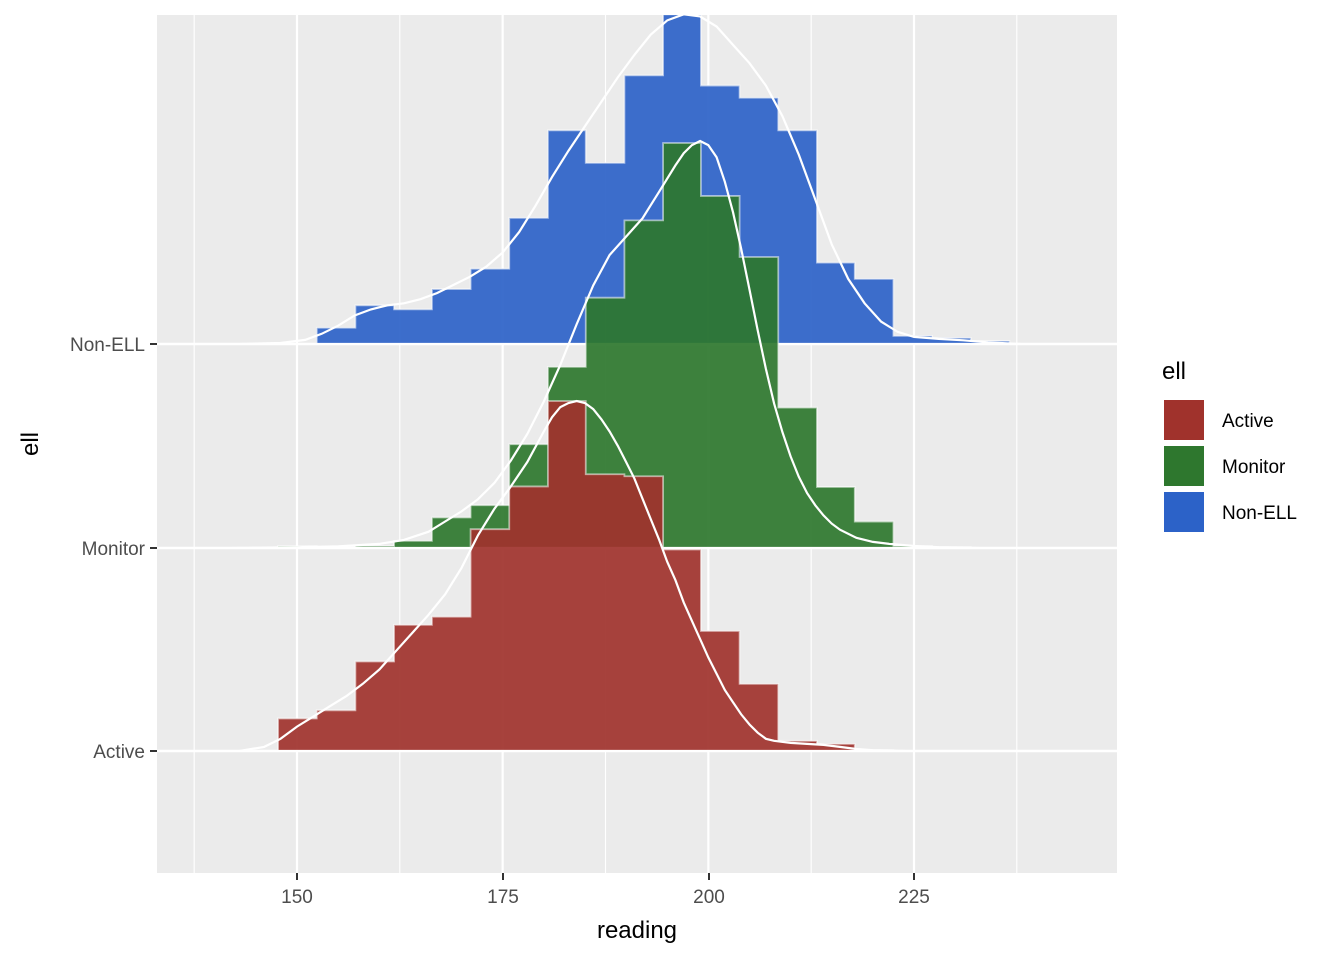 The height and width of the screenshot is (960, 1344). I want to click on y-tick-label-non-ell: Non-ELL, so click(107, 345).